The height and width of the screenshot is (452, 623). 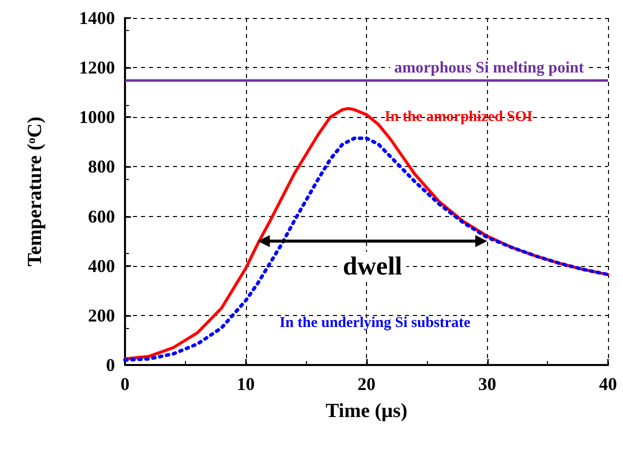 What do you see at coordinates (97, 68) in the screenshot?
I see `y-tick-label: 1200` at bounding box center [97, 68].